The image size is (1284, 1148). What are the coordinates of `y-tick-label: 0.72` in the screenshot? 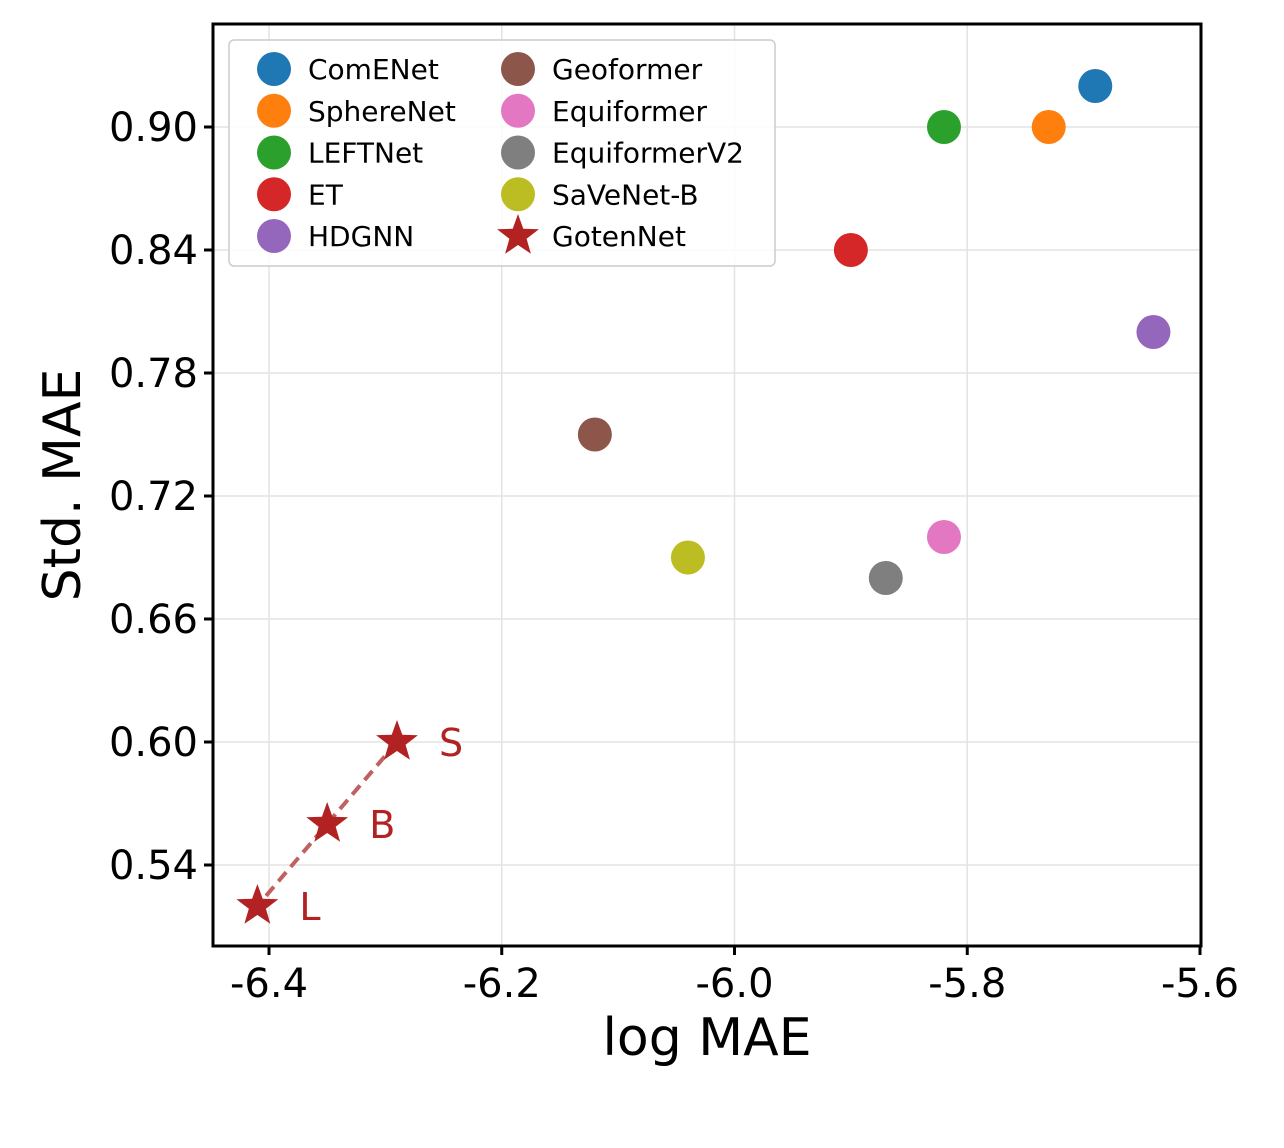 It's located at (153, 497).